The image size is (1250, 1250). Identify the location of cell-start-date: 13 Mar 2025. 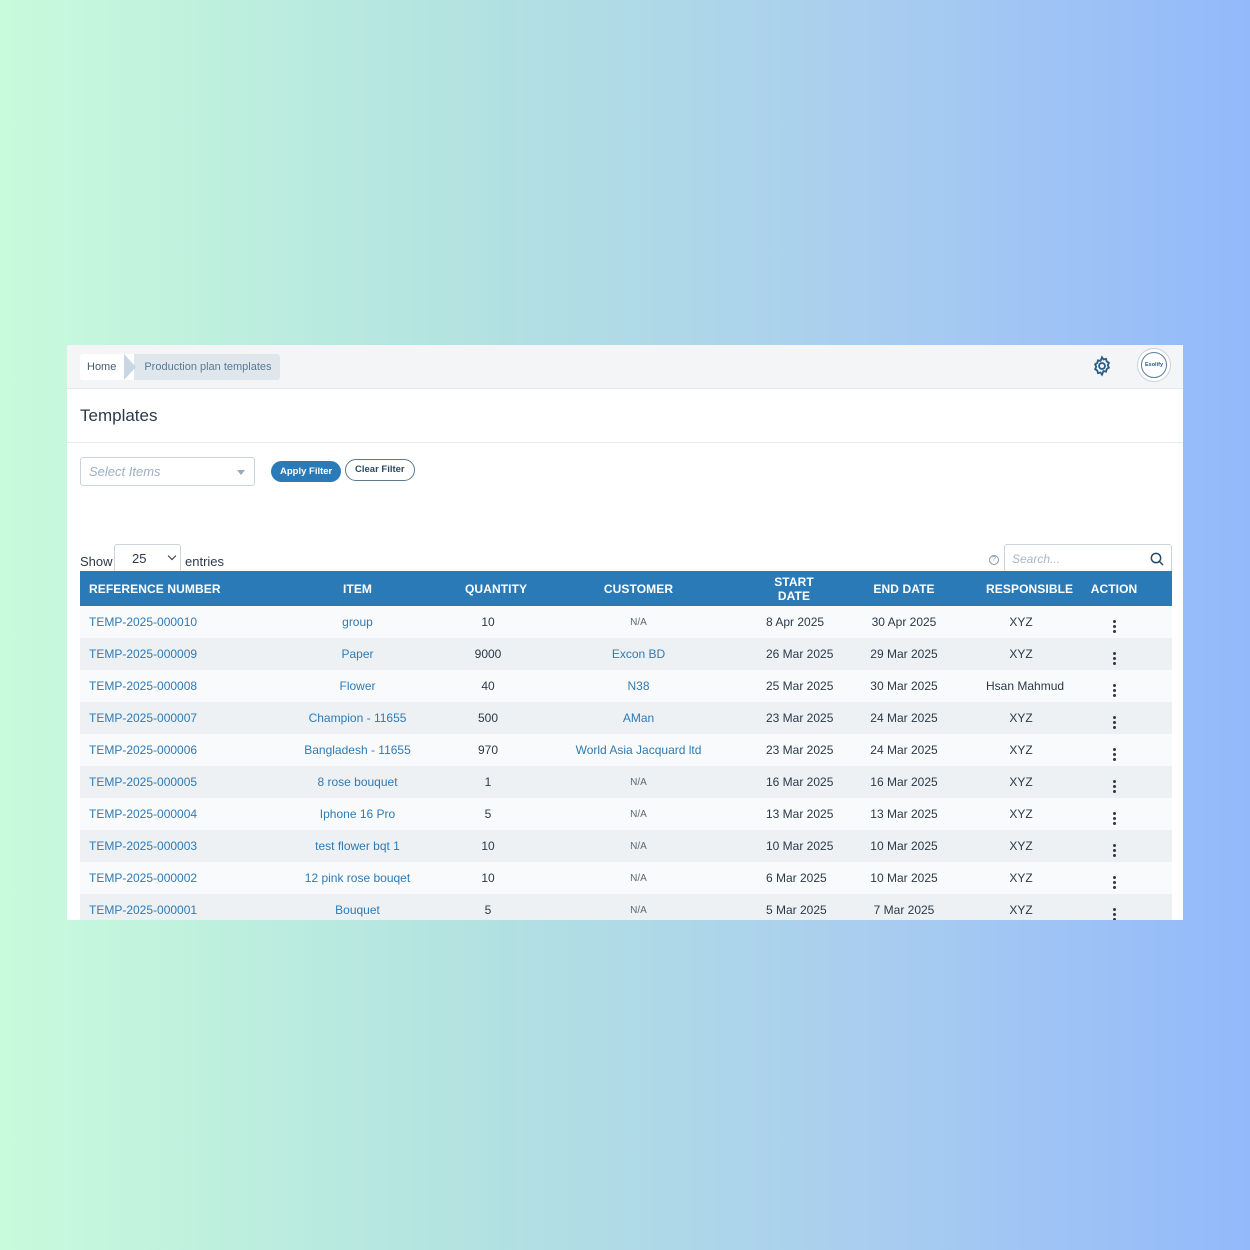
(800, 814).